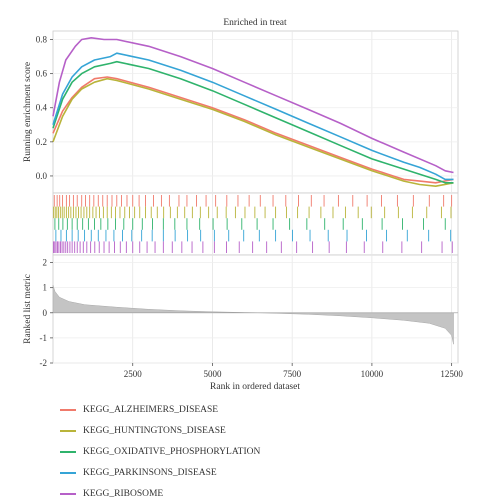 The height and width of the screenshot is (501, 478). I want to click on y-tick-label-running-score: 0.4, so click(42, 108).